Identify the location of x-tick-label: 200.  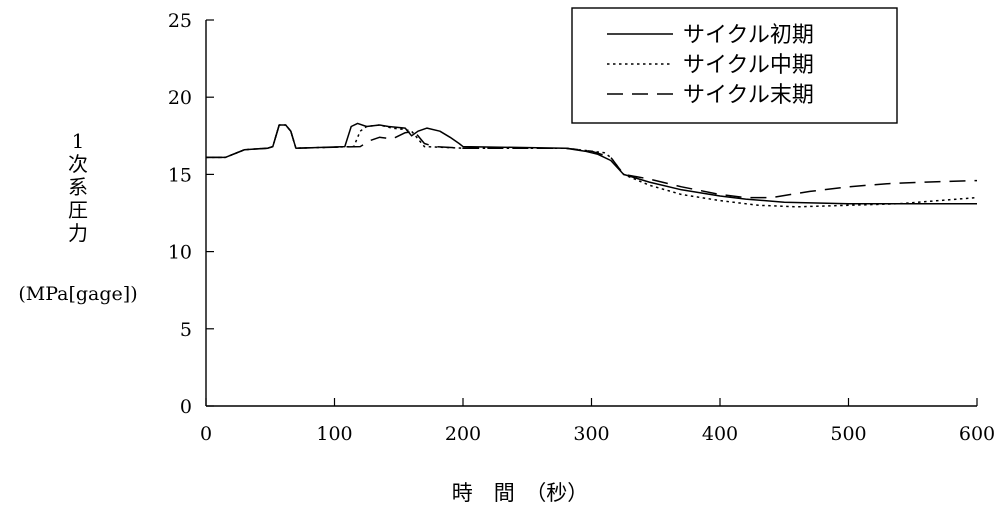
(463, 434).